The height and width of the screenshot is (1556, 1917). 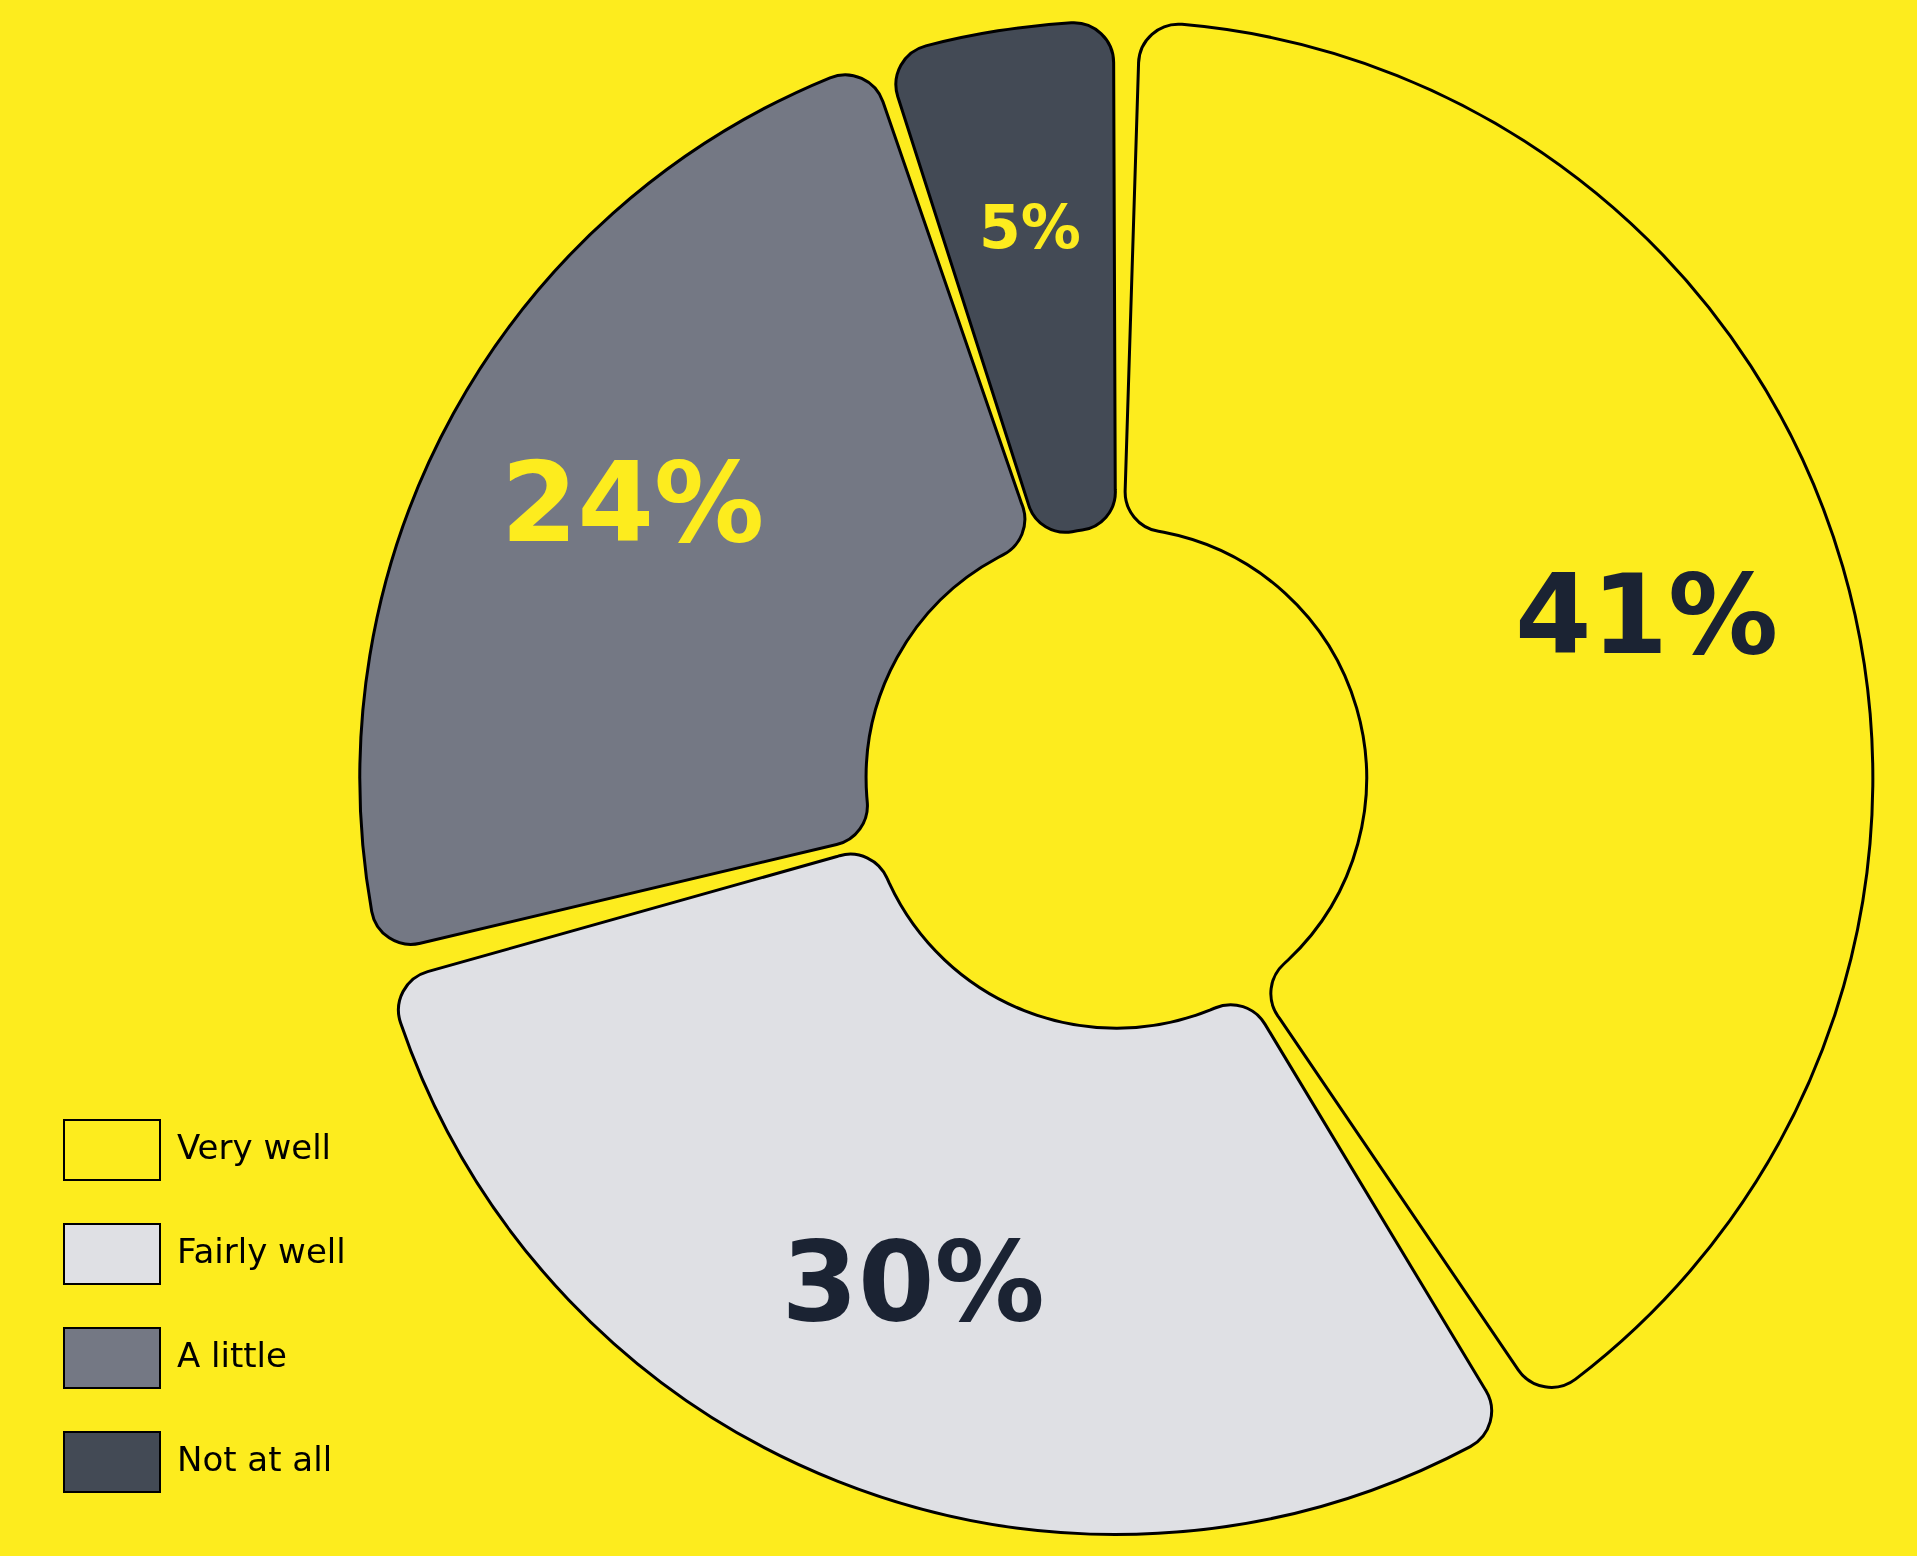 I want to click on data-label: 24%, so click(x=632, y=502).